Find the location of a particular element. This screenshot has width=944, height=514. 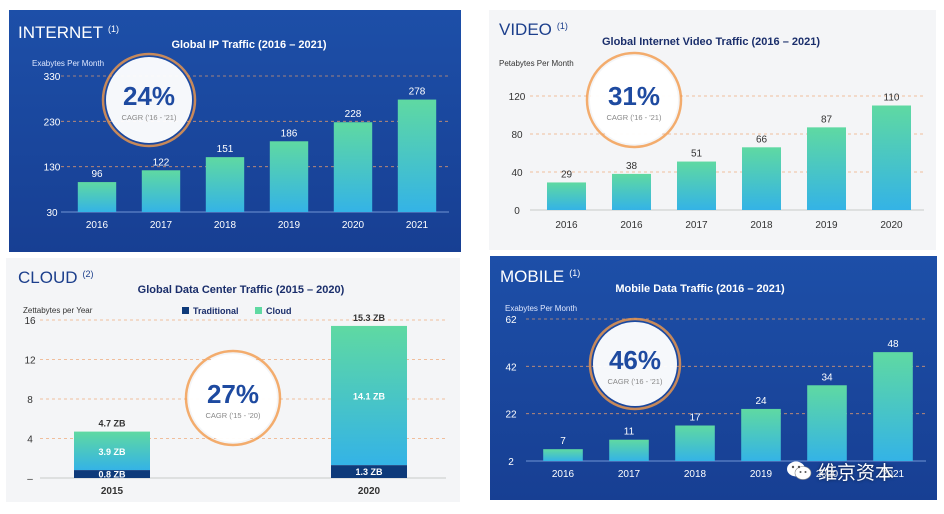

wechat-icon is located at coordinates (799, 471).